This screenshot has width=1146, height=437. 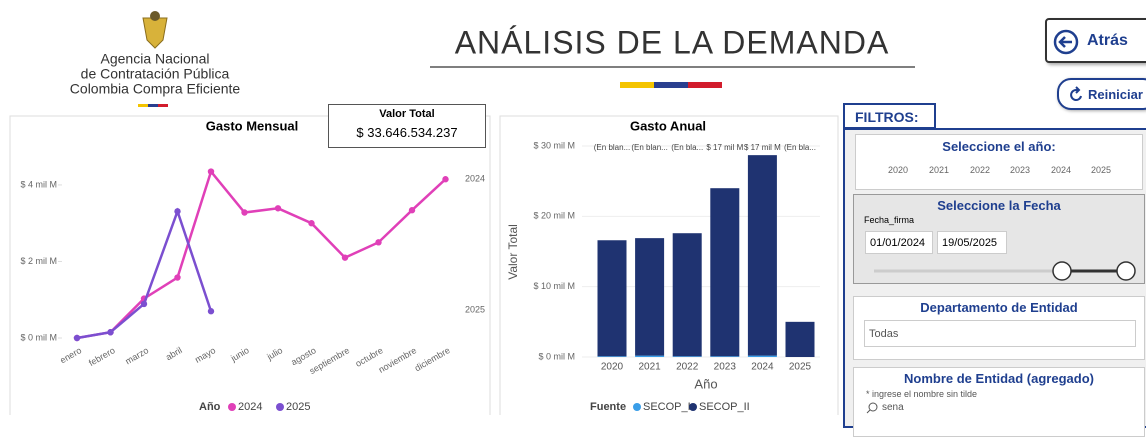 What do you see at coordinates (1061, 170) in the screenshot?
I see `year-option: 2024` at bounding box center [1061, 170].